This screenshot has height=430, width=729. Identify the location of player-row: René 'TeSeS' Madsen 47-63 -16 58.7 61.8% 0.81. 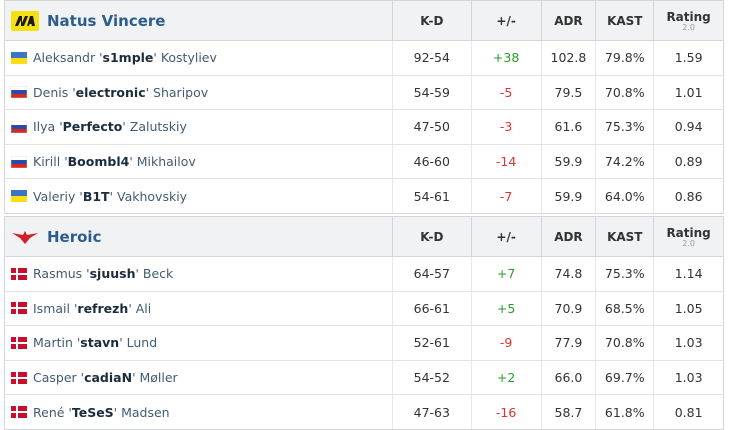
(364, 412).